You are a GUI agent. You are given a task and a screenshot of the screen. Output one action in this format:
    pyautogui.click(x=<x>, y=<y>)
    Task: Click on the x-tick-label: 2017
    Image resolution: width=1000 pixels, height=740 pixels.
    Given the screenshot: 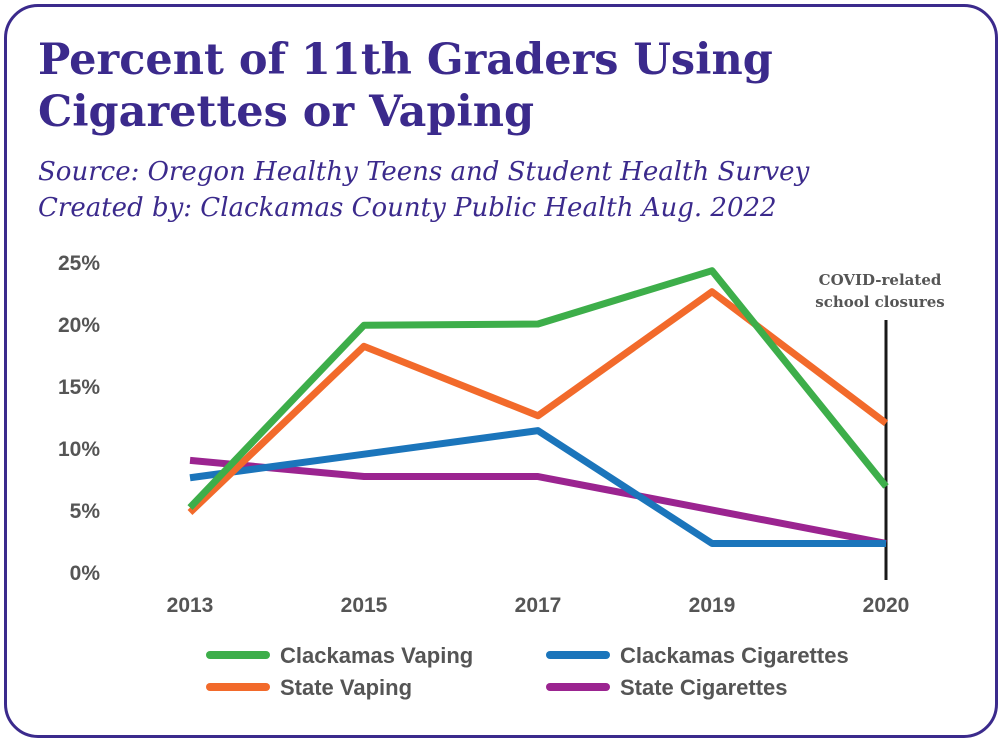 What is the action you would take?
    pyautogui.click(x=538, y=605)
    